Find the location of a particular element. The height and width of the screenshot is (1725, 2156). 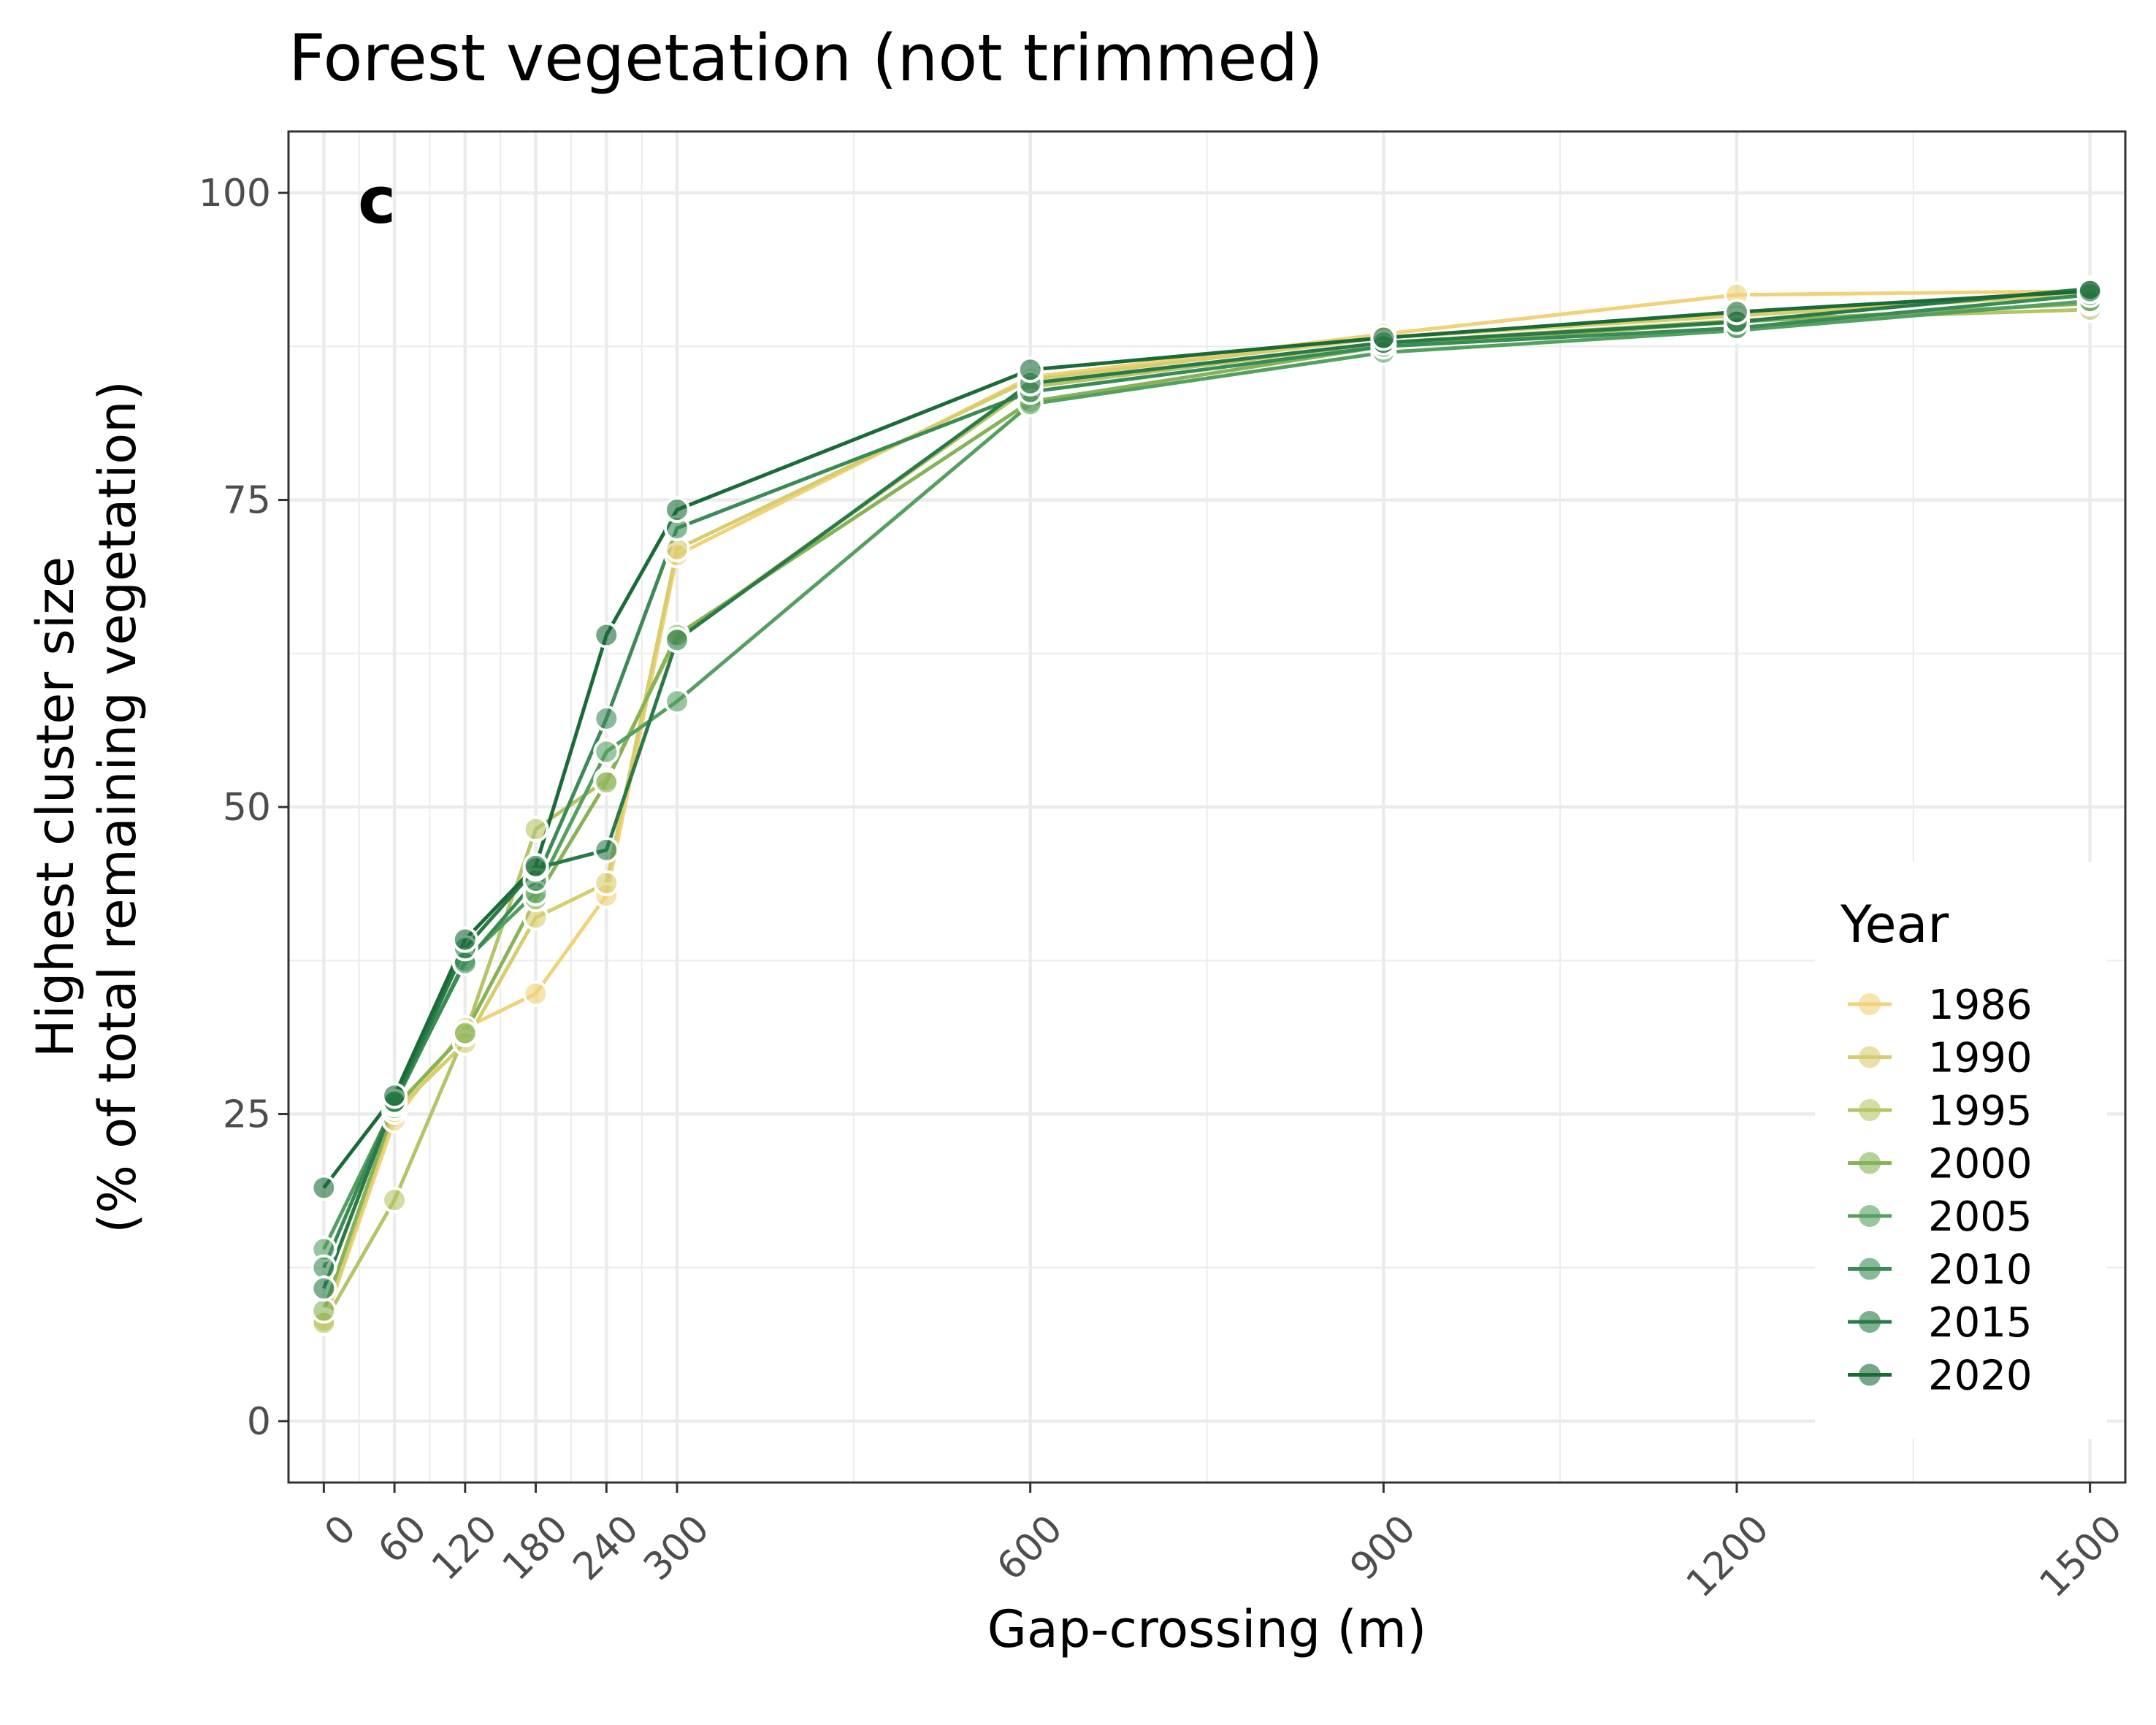

legend-item-1995: 1995 is located at coordinates (1941, 1111).